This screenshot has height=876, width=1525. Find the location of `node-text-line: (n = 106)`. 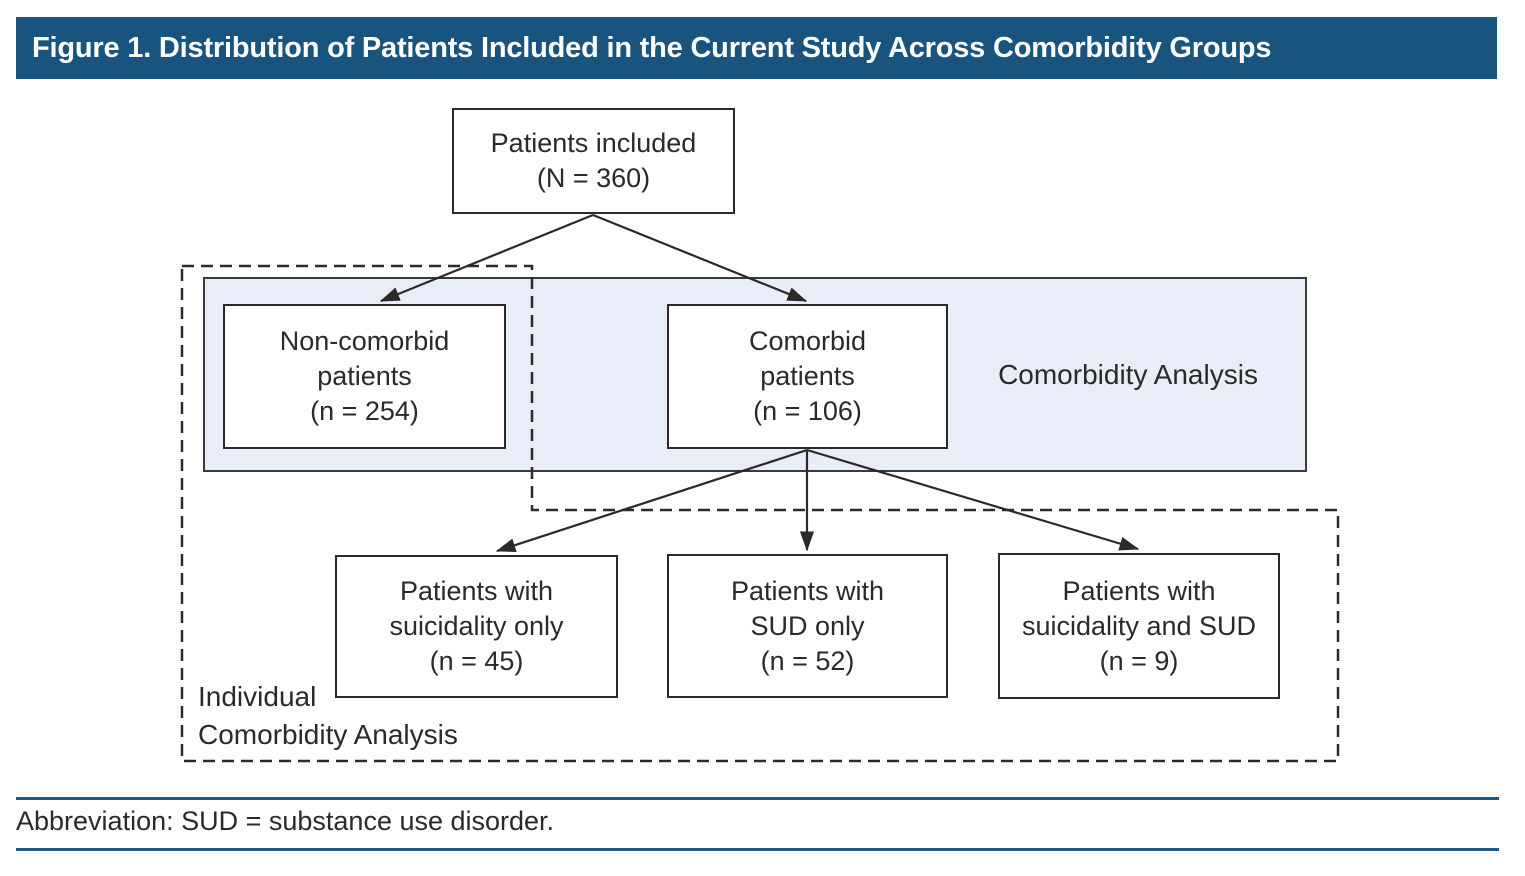

node-text-line: (n = 106) is located at coordinates (807, 411).